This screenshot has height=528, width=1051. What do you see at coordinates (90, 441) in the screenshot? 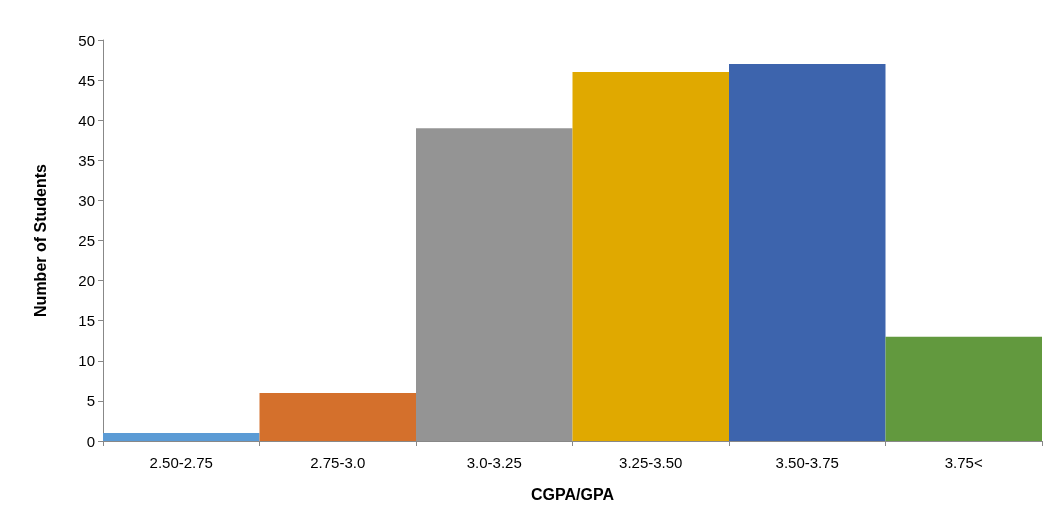
I see `y-tick-label: 0` at bounding box center [90, 441].